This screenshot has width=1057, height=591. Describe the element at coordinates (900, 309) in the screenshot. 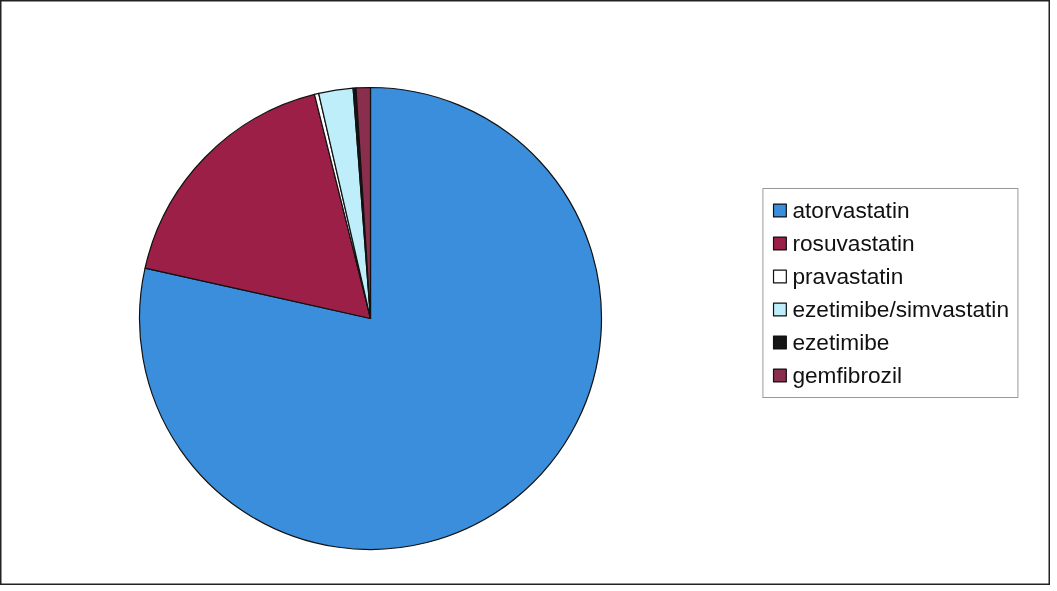

I see `legend-label: ezetimibe/simvastatin` at that location.